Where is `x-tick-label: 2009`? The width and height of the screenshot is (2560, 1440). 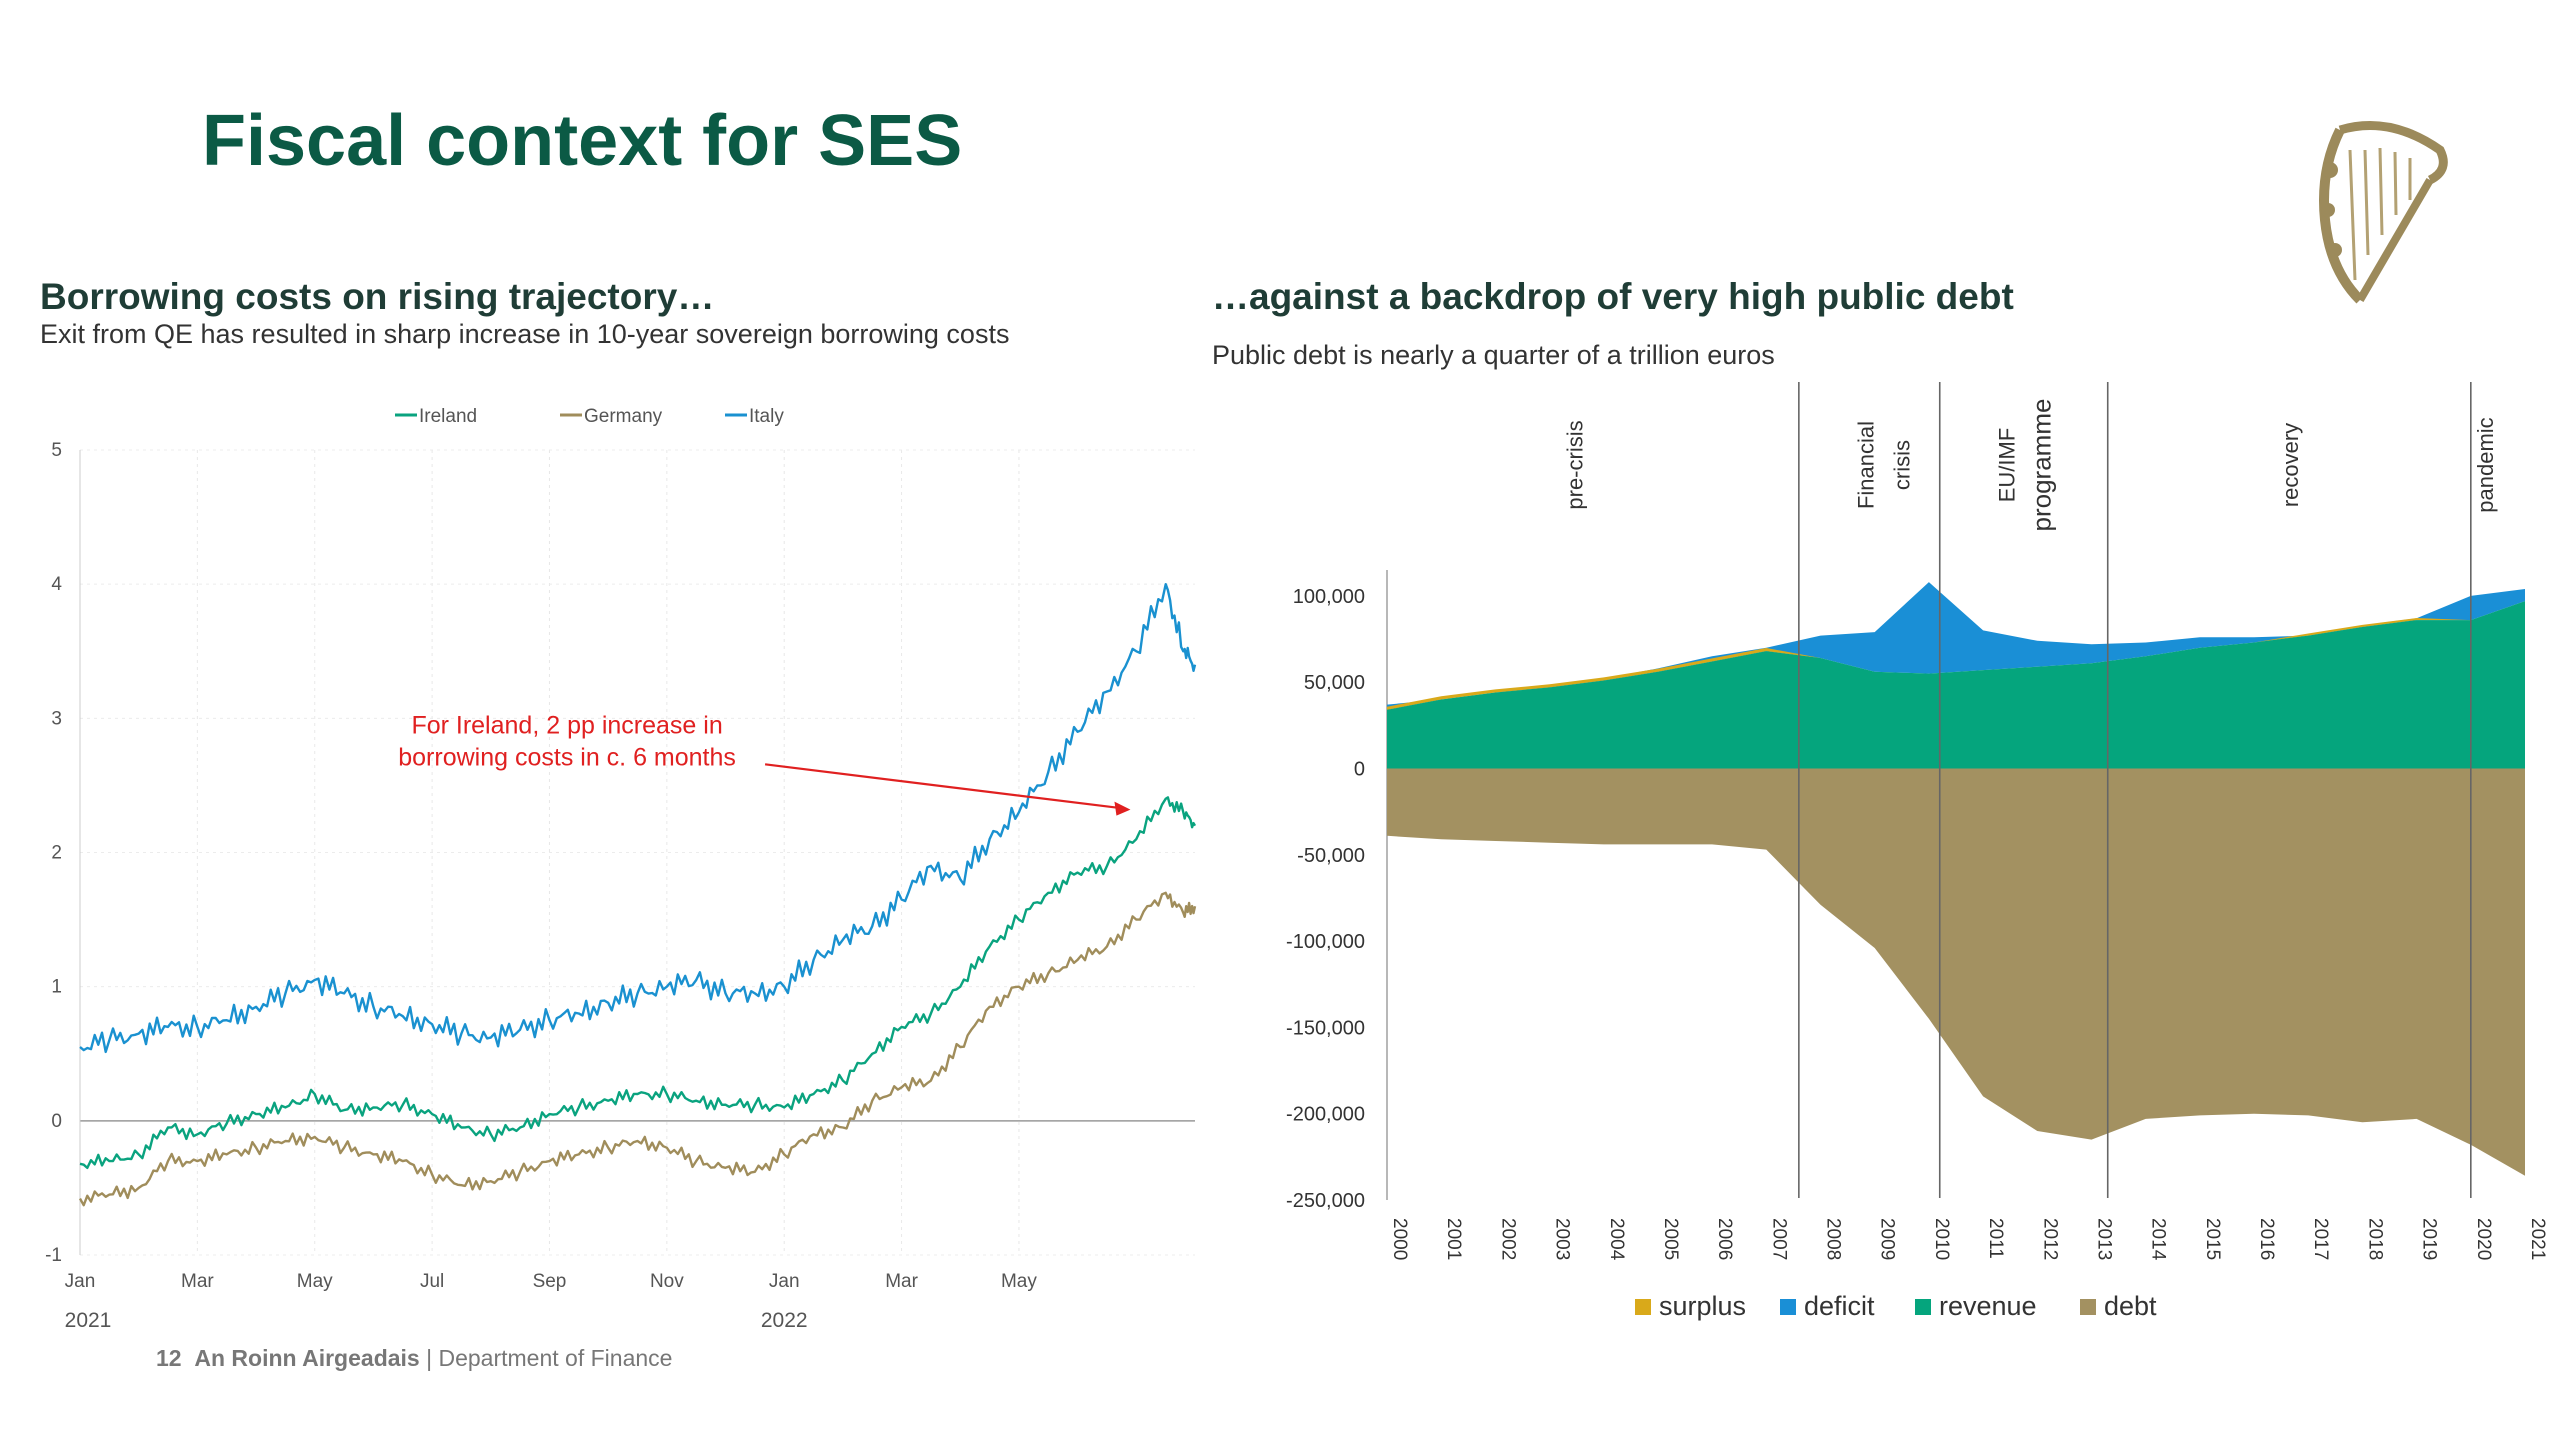
x-tick-label: 2009 is located at coordinates (1887, 1239).